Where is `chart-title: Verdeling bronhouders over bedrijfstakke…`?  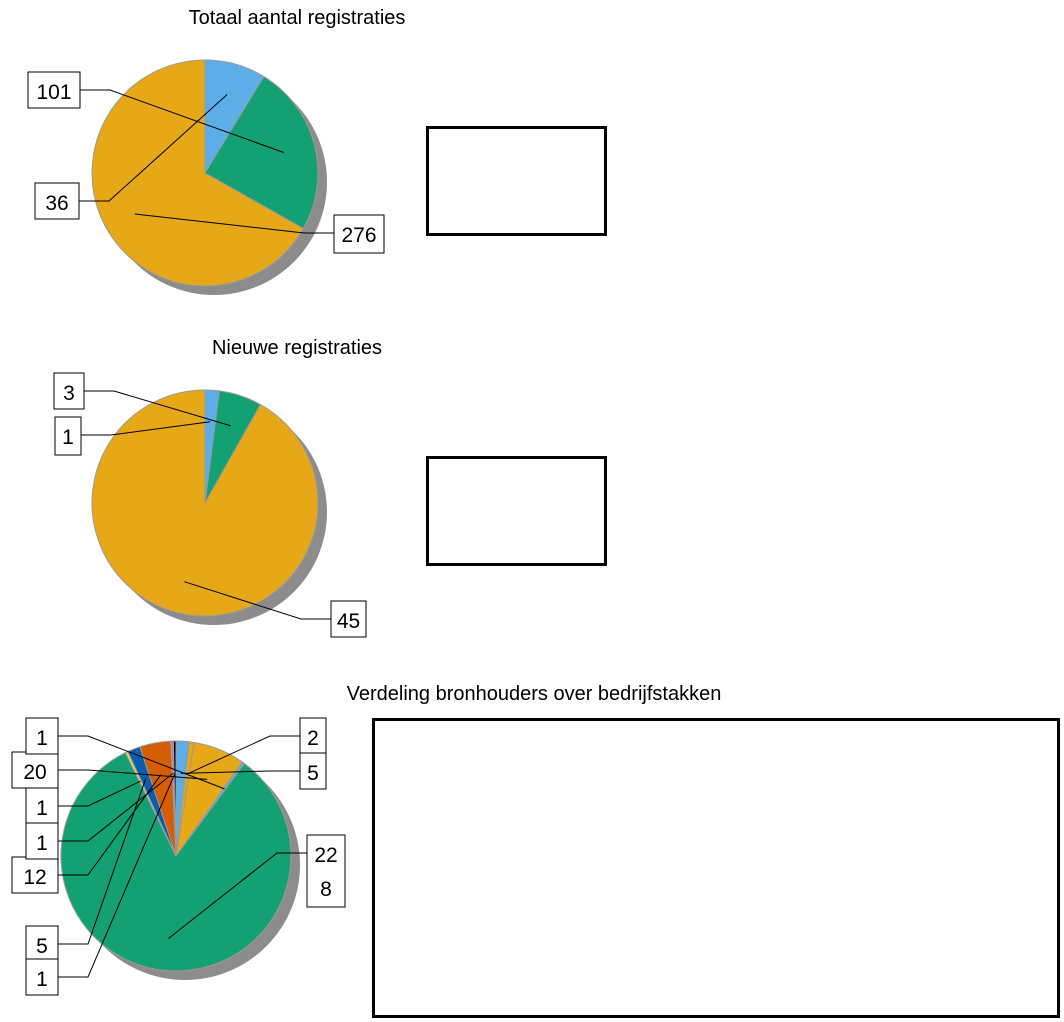
chart-title: Verdeling bronhouders over bedrijfstakke… is located at coordinates (534, 694).